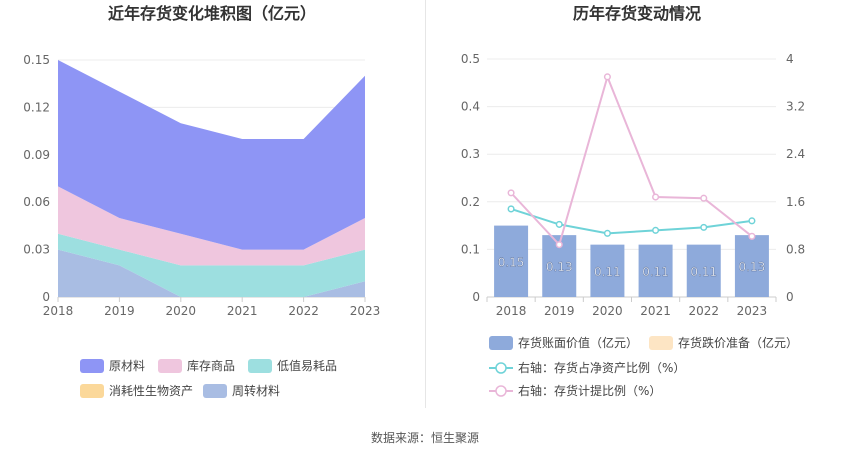 The height and width of the screenshot is (462, 850). Describe the element at coordinates (212, 13) in the screenshot. I see `area-chart-title: 近年存货变化堆积图（亿元）` at that location.